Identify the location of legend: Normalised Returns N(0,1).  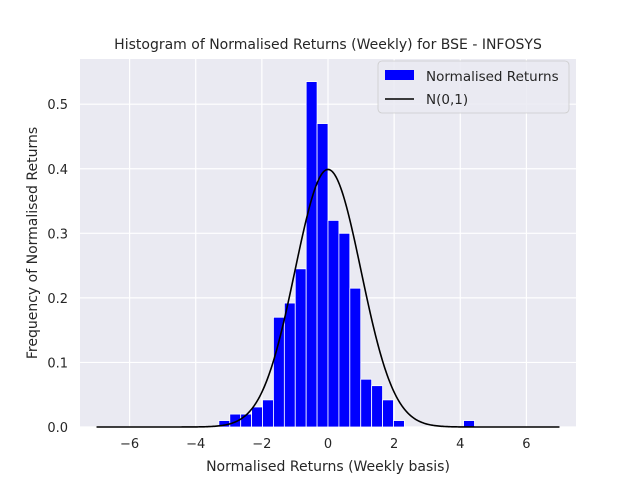
(473, 87).